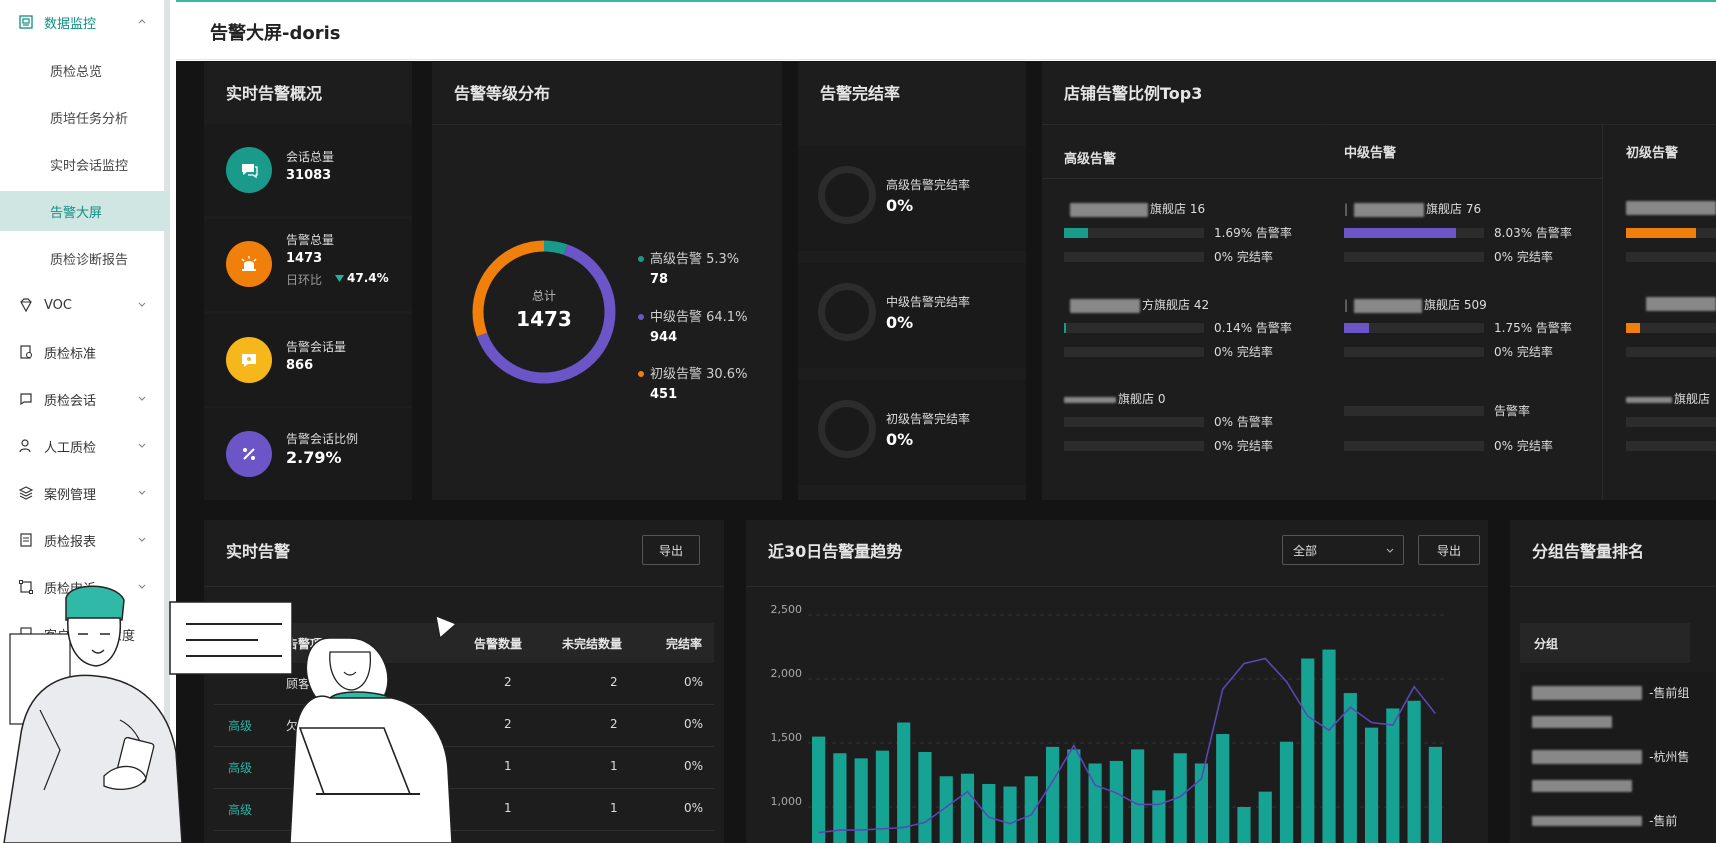 Image resolution: width=1716 pixels, height=843 pixels. I want to click on top3-store-name: 方旗舰店 42, so click(1139, 304).